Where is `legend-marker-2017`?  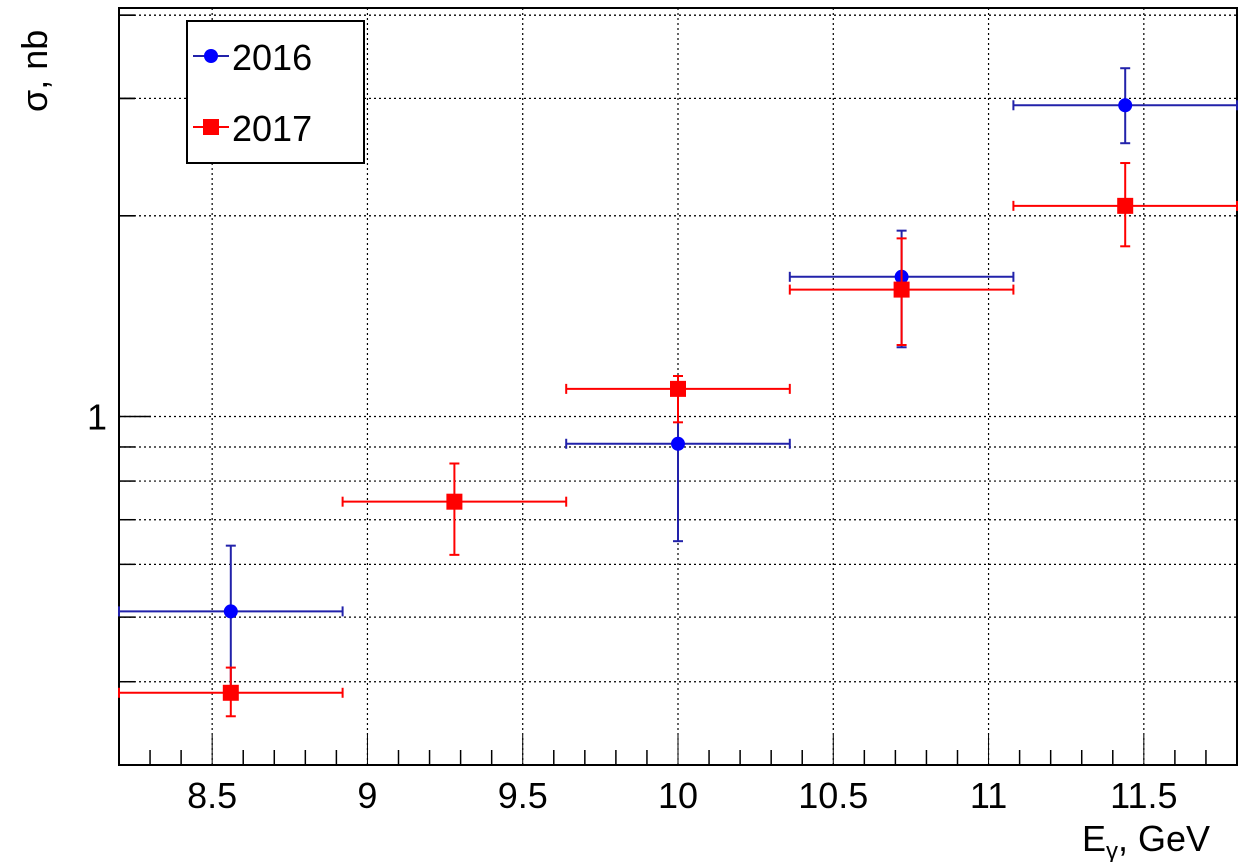 legend-marker-2017 is located at coordinates (211, 127).